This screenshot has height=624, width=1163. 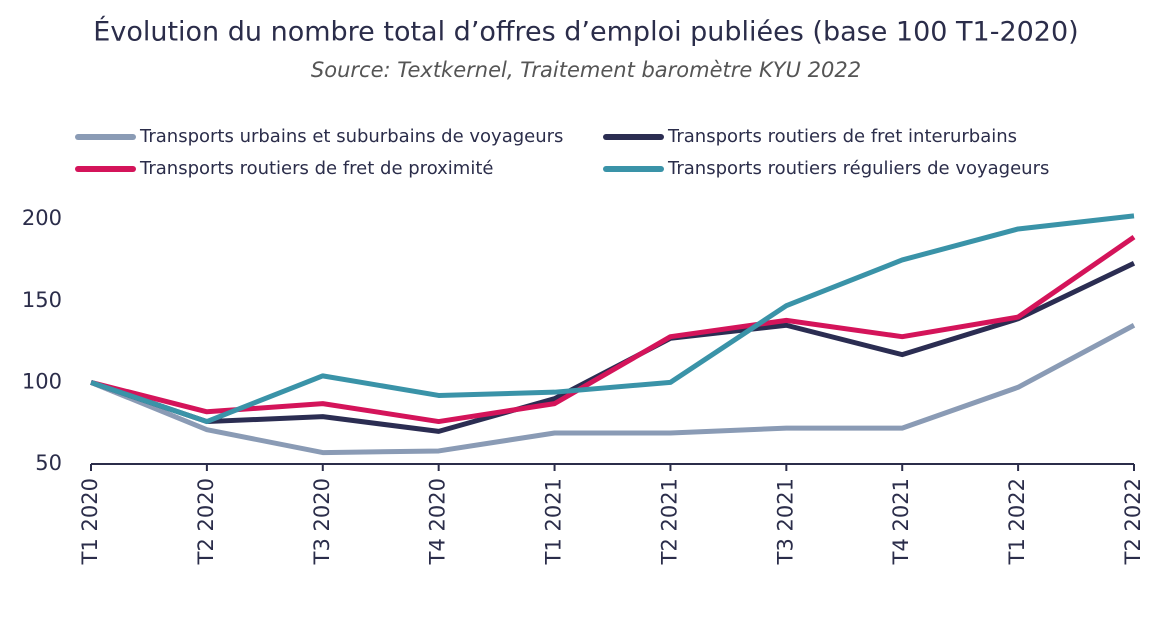 I want to click on y-tick-label: 150, so click(x=42, y=300).